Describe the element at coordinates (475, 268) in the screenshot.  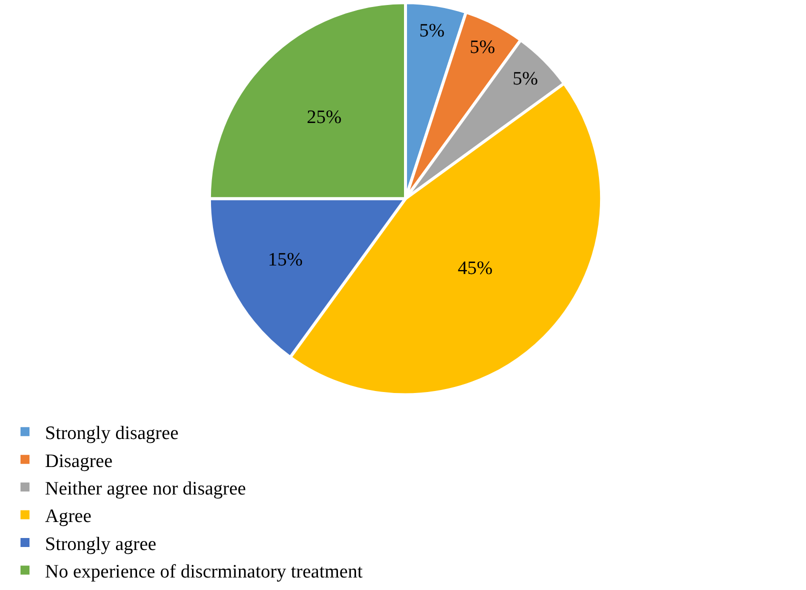
I see `data-label: 45%` at that location.